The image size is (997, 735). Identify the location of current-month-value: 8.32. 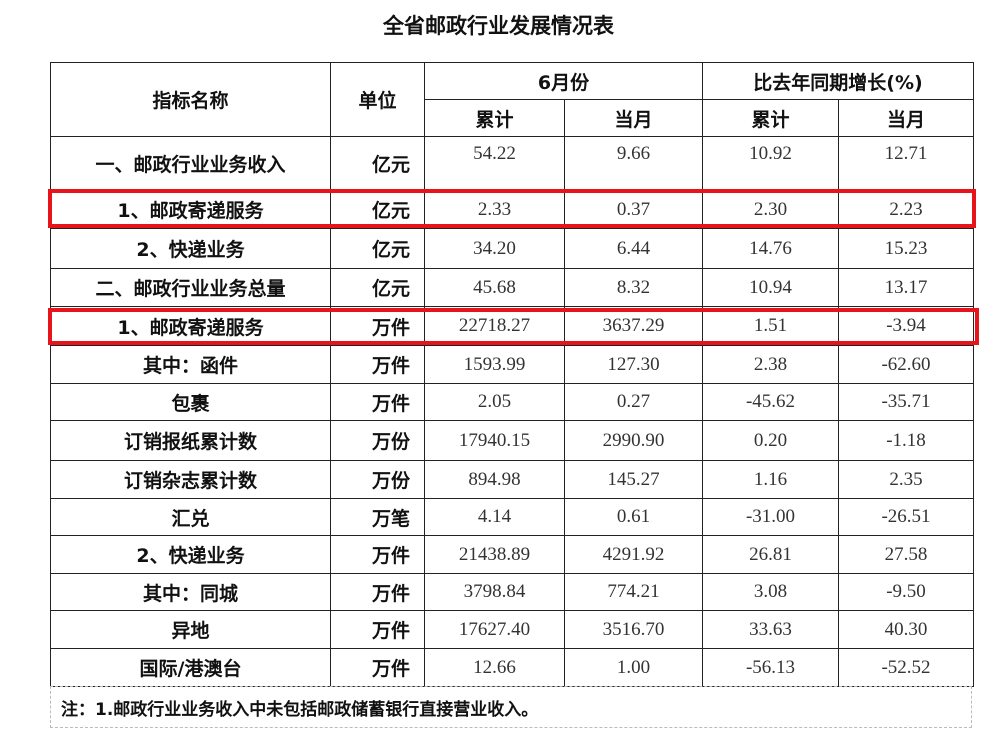
(633, 287).